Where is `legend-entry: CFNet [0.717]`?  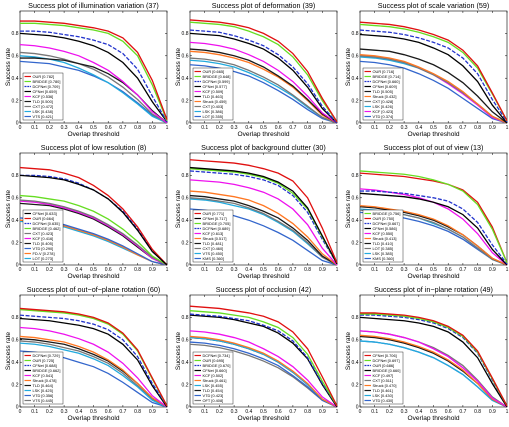 legend-entry: CFNet [0.717] is located at coordinates (215, 218).